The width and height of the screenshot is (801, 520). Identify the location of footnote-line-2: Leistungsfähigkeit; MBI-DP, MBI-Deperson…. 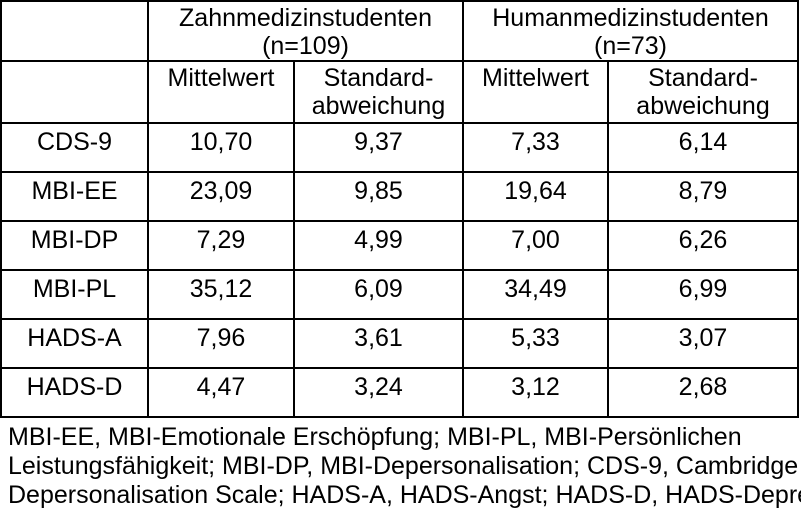
(403, 465).